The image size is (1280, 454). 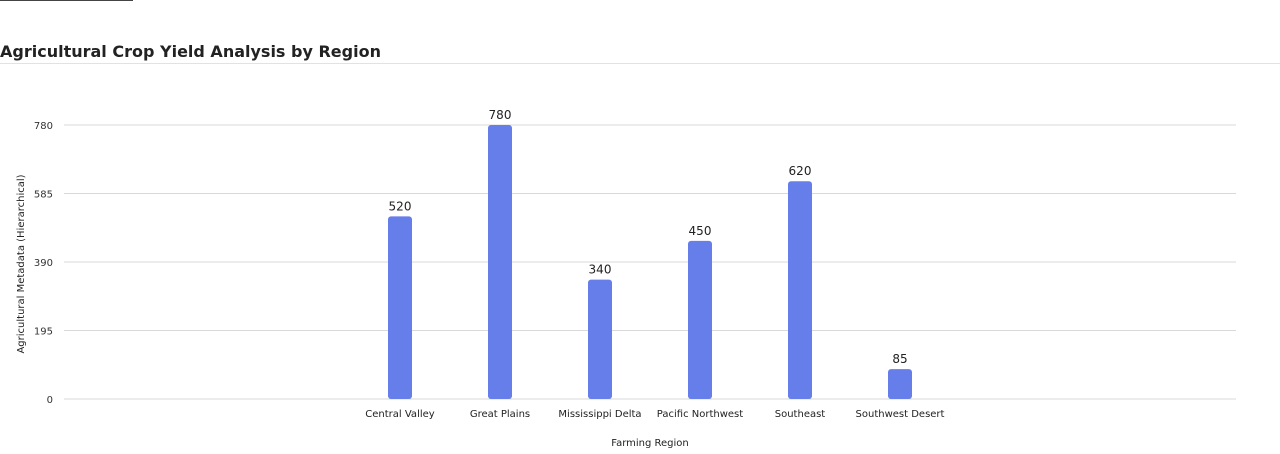 What do you see at coordinates (399, 414) in the screenshot?
I see `x-tick-label: Central Valley` at bounding box center [399, 414].